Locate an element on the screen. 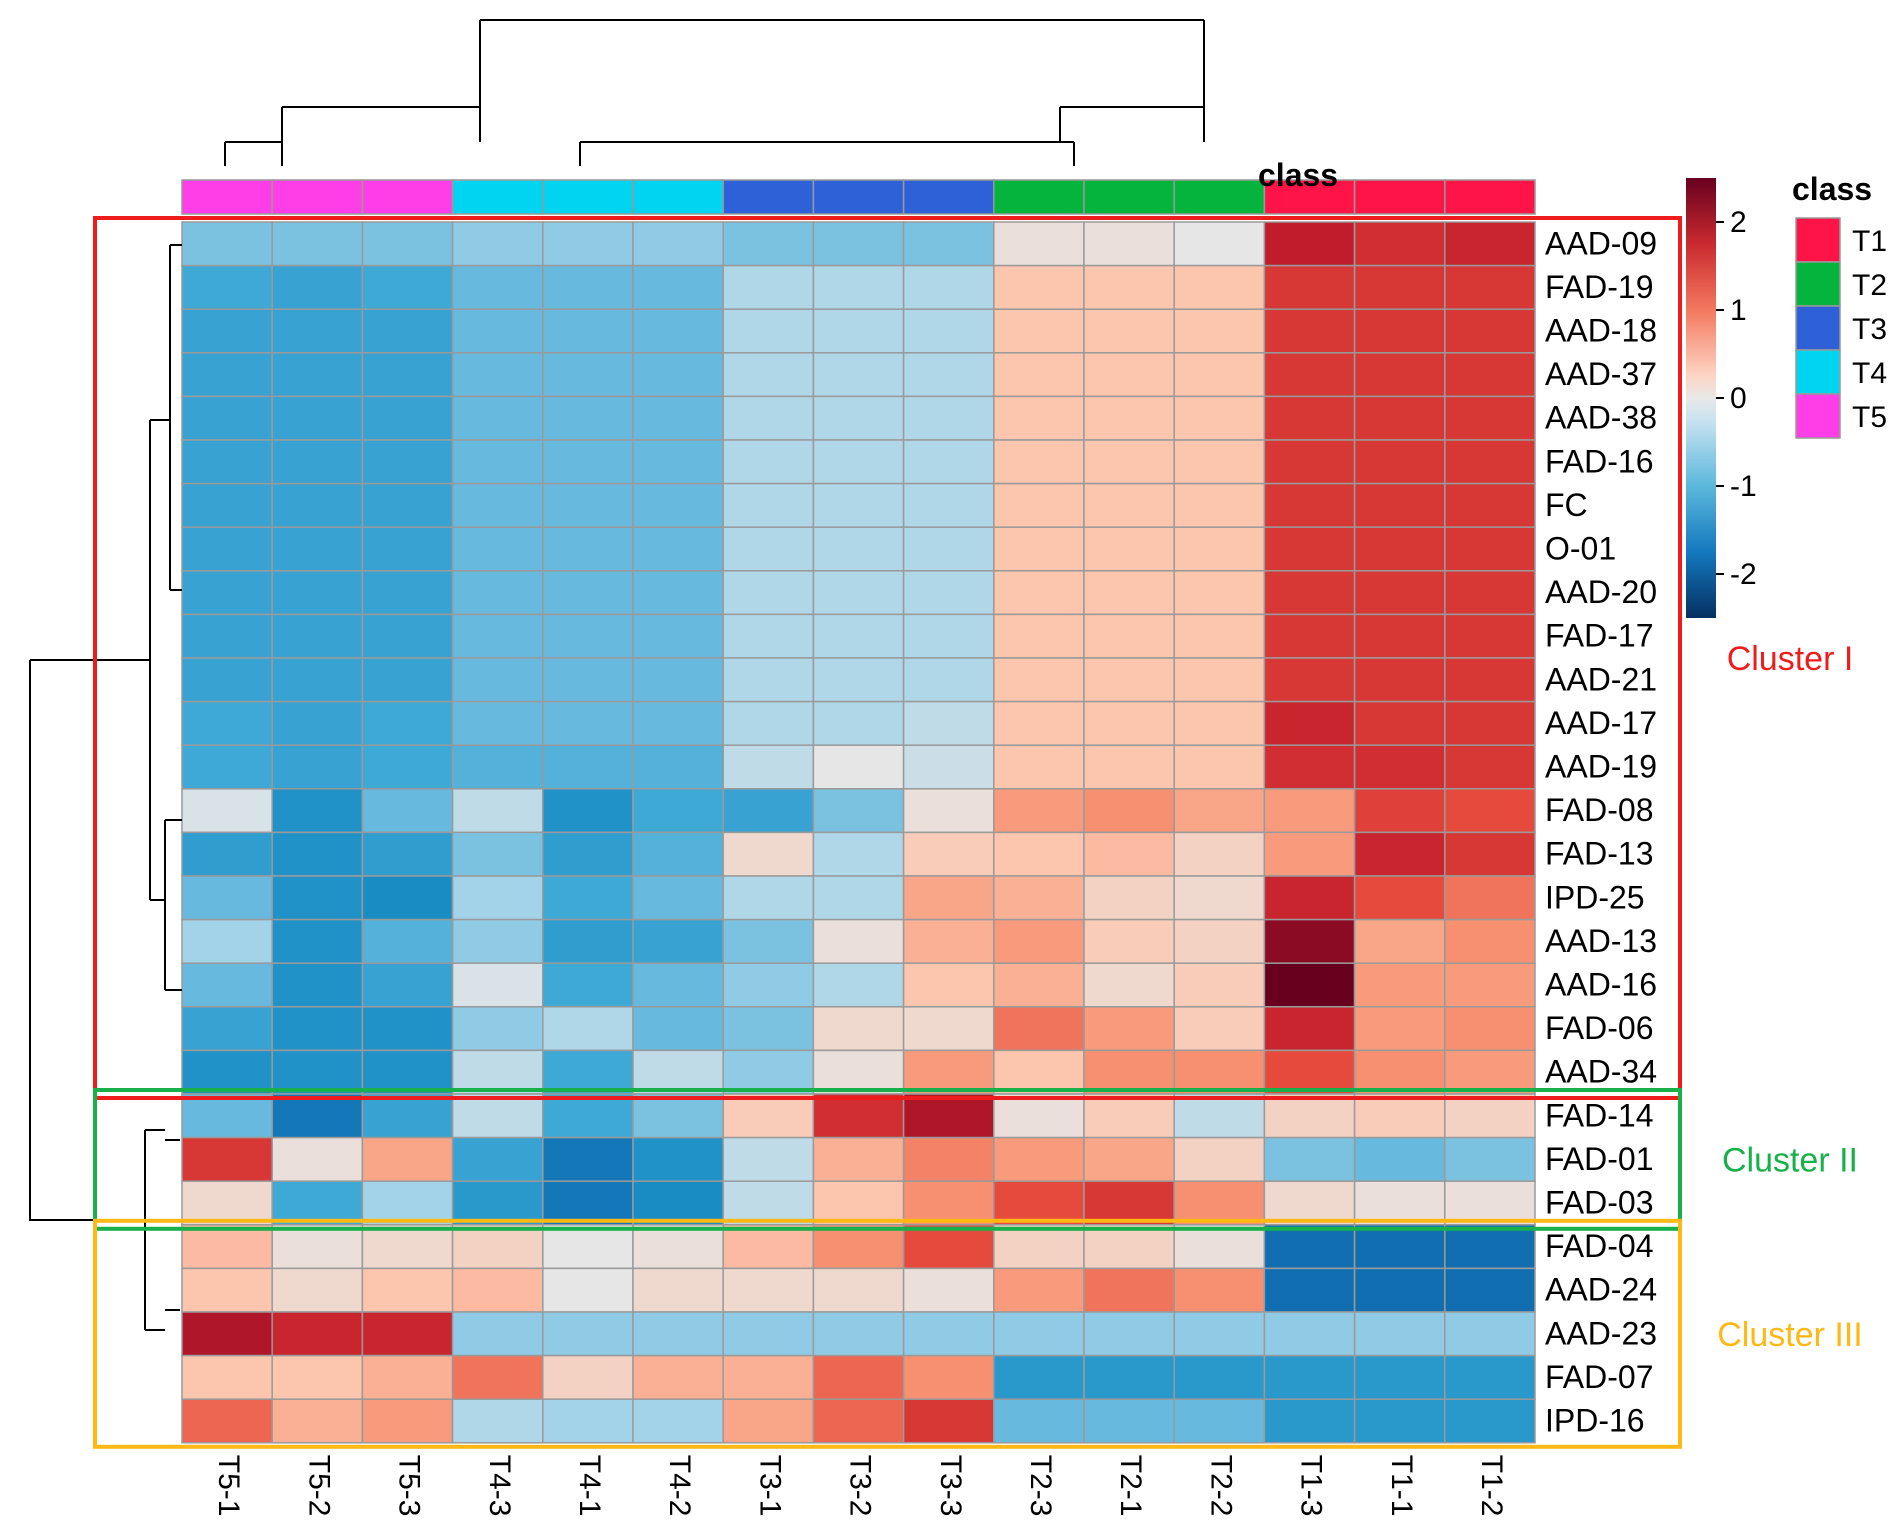 This screenshot has height=1536, width=1898. column-label: T3-2 is located at coordinates (860, 1486).